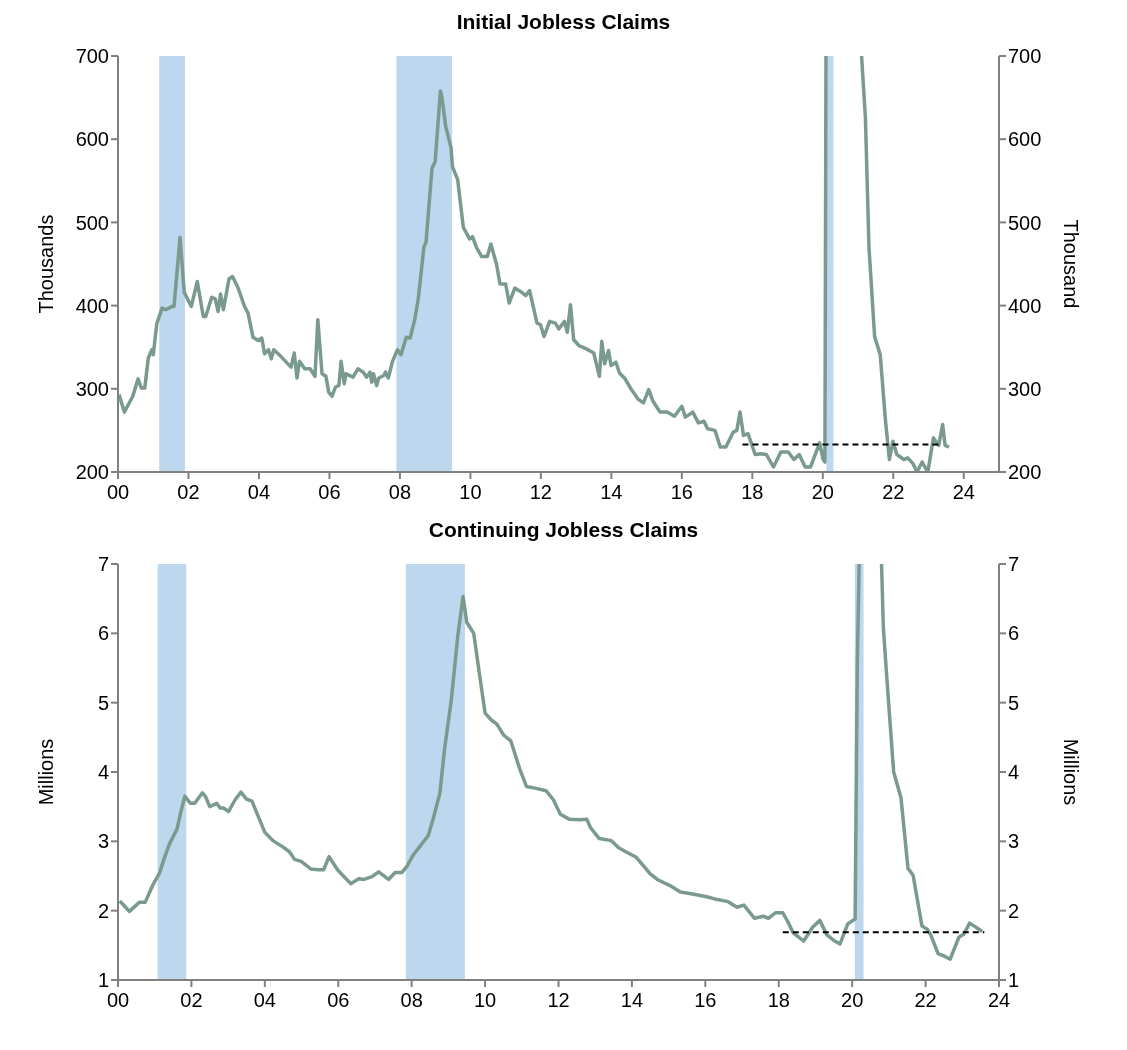 Image resolution: width=1127 pixels, height=1050 pixels. What do you see at coordinates (1025, 388) in the screenshot?
I see `y2-tick-label: 300` at bounding box center [1025, 388].